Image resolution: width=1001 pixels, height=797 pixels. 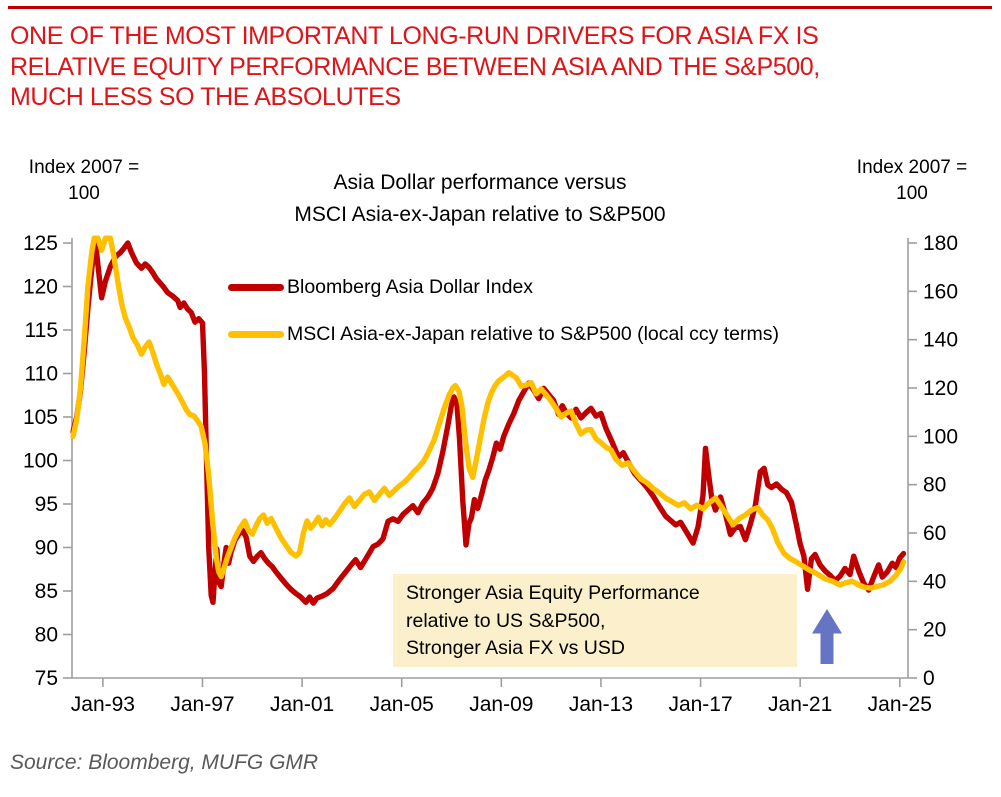 What do you see at coordinates (84, 180) in the screenshot?
I see `left-axis-header: Index 2007 = 100` at bounding box center [84, 180].